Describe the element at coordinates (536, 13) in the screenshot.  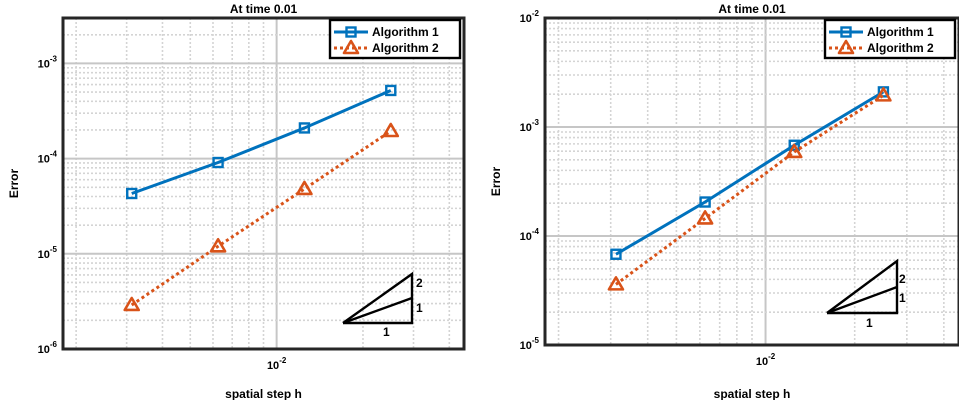
I see `y-tick-exponent: -2` at that location.